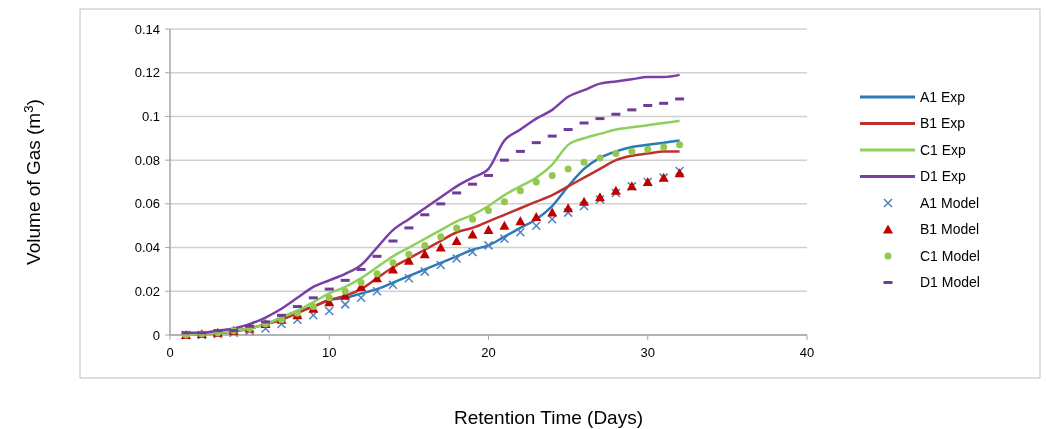 Image resolution: width=1046 pixels, height=429 pixels. What do you see at coordinates (950, 202) in the screenshot?
I see `legend-label: A1 Model` at bounding box center [950, 202].